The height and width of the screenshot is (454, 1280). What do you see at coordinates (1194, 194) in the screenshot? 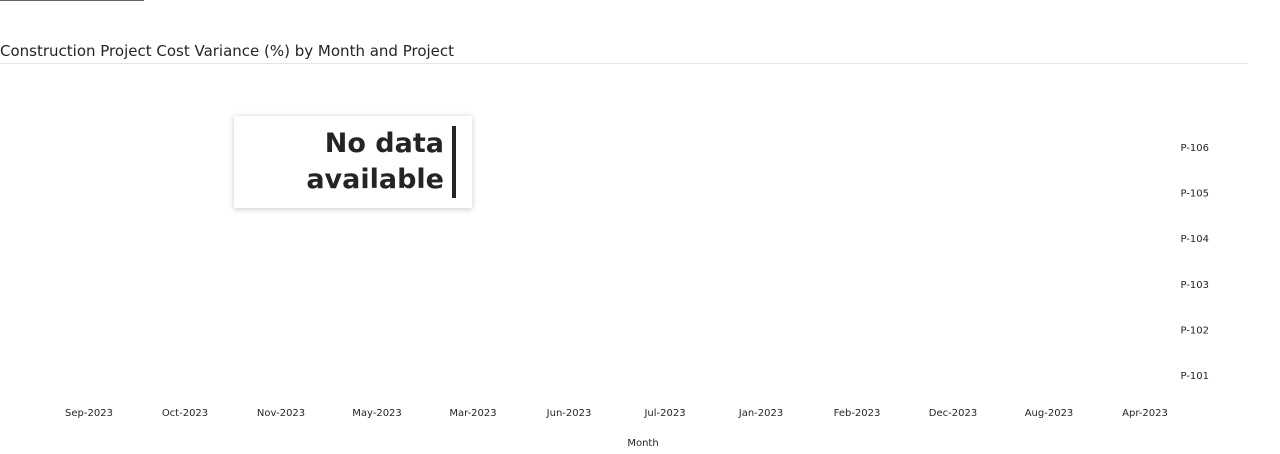
I see `y-tick-label: P-105` at bounding box center [1194, 194].